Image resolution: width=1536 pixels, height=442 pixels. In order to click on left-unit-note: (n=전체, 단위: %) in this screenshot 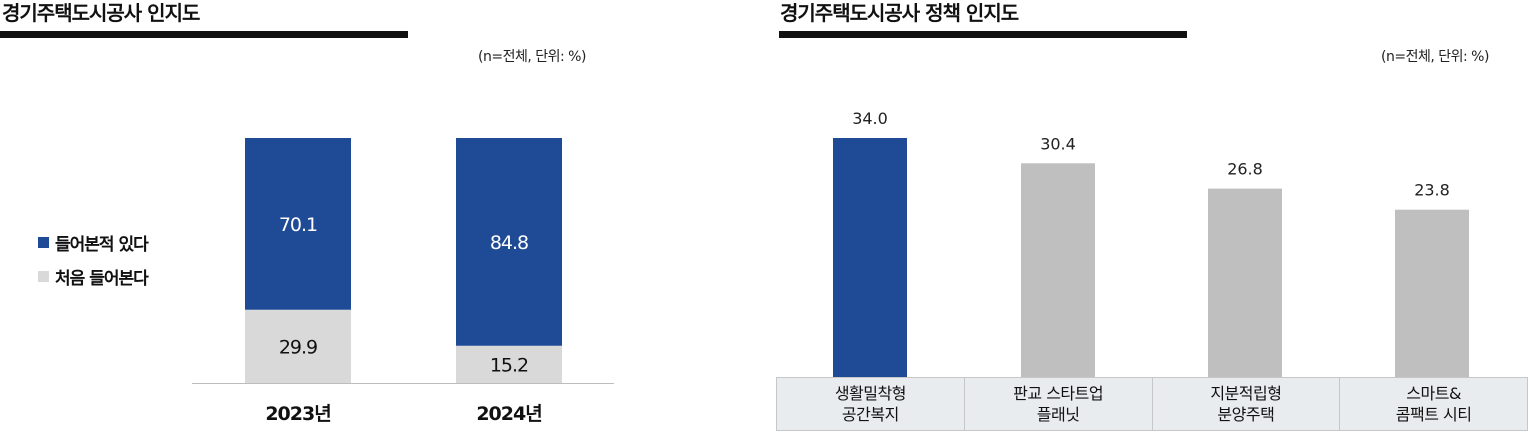, I will do `click(532, 57)`.